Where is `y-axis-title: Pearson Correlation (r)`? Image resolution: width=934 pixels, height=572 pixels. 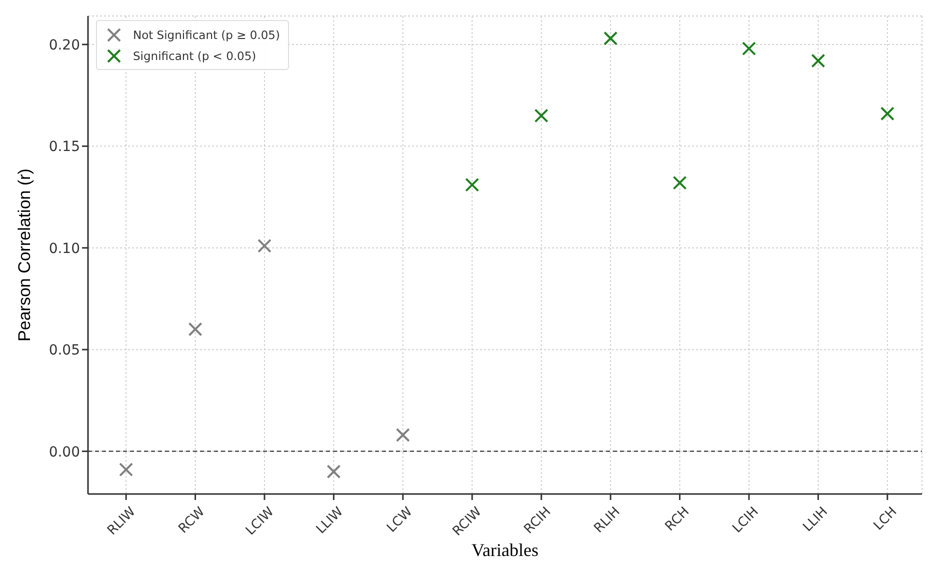
y-axis-title: Pearson Correlation (r) is located at coordinates (24, 255).